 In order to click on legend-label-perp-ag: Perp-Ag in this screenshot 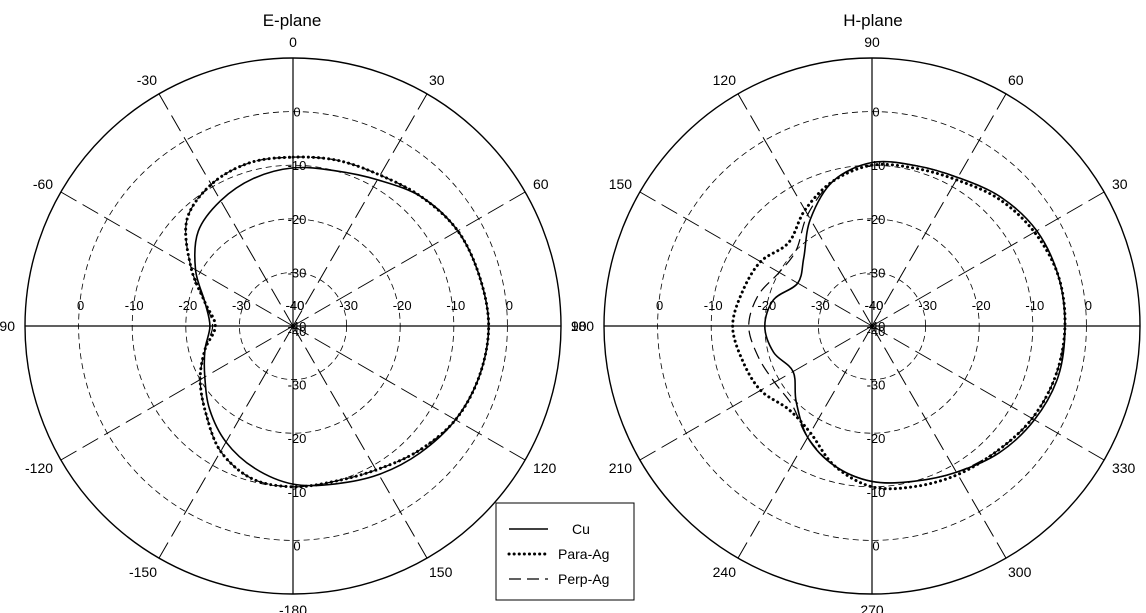, I will do `click(583, 579)`.